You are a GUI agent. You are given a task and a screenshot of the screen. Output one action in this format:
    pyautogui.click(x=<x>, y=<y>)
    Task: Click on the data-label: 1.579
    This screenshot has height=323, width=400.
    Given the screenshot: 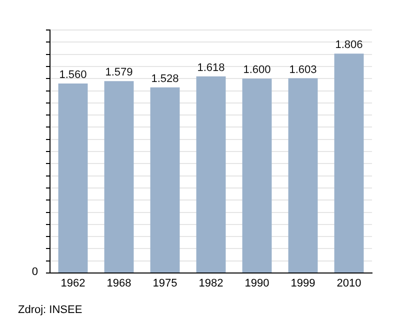 What is the action you would take?
    pyautogui.click(x=119, y=72)
    